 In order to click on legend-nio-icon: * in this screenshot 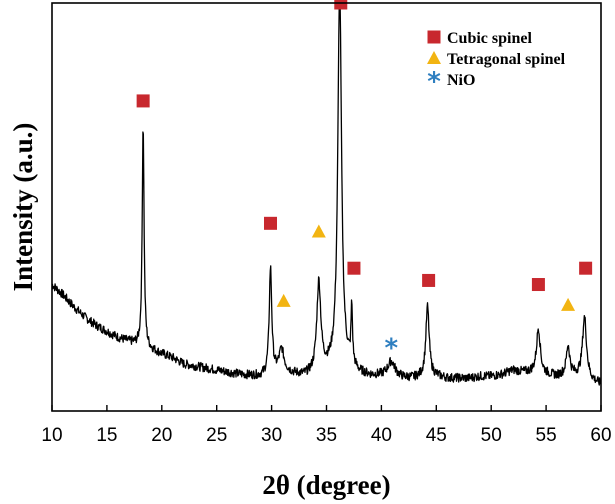, I will do `click(434, 82)`.